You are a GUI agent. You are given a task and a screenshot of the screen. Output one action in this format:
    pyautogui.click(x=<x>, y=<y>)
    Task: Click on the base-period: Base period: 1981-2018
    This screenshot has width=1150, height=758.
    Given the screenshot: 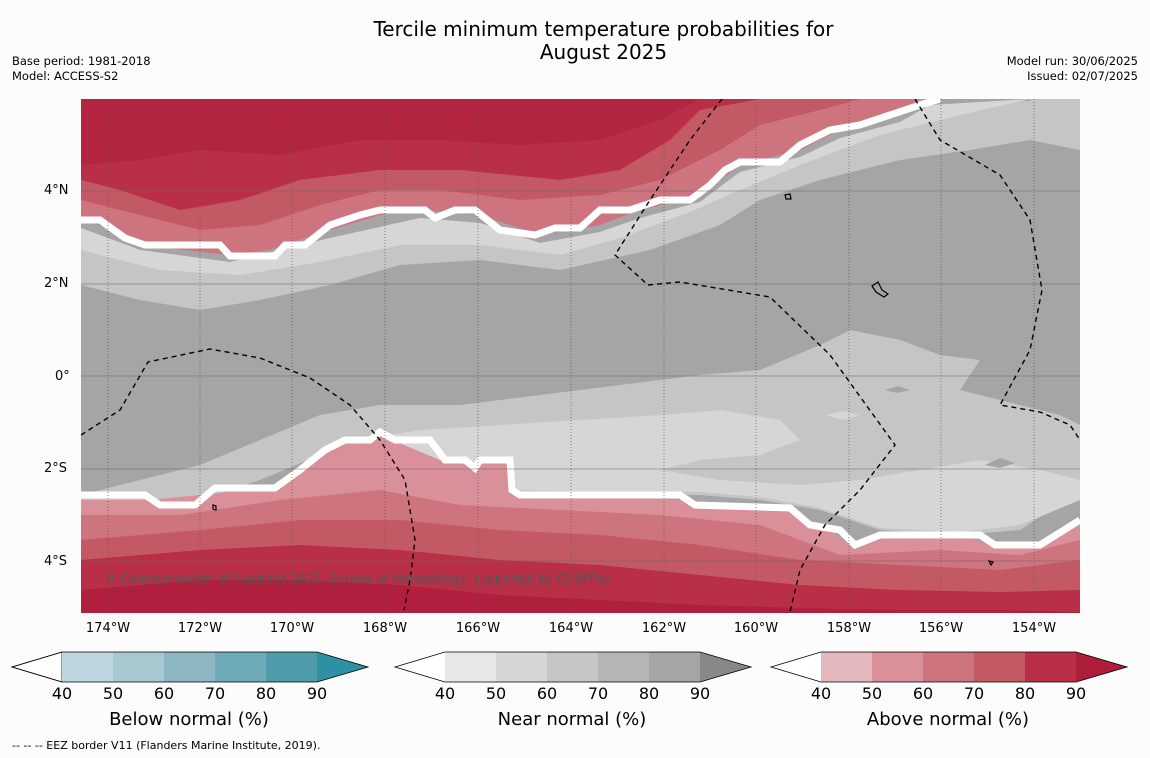 What is the action you would take?
    pyautogui.click(x=81, y=61)
    